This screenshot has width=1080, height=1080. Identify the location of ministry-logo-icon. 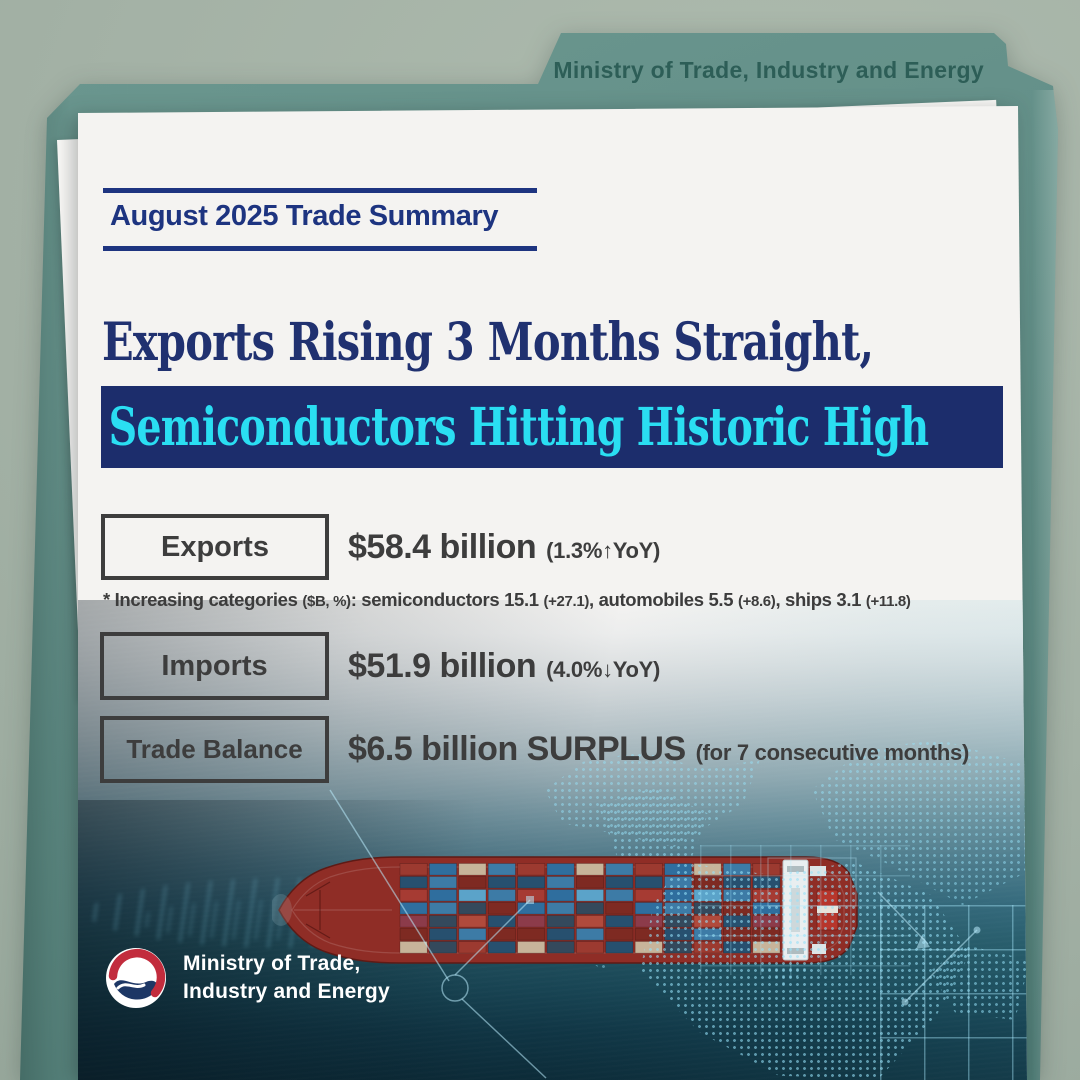
(136, 978).